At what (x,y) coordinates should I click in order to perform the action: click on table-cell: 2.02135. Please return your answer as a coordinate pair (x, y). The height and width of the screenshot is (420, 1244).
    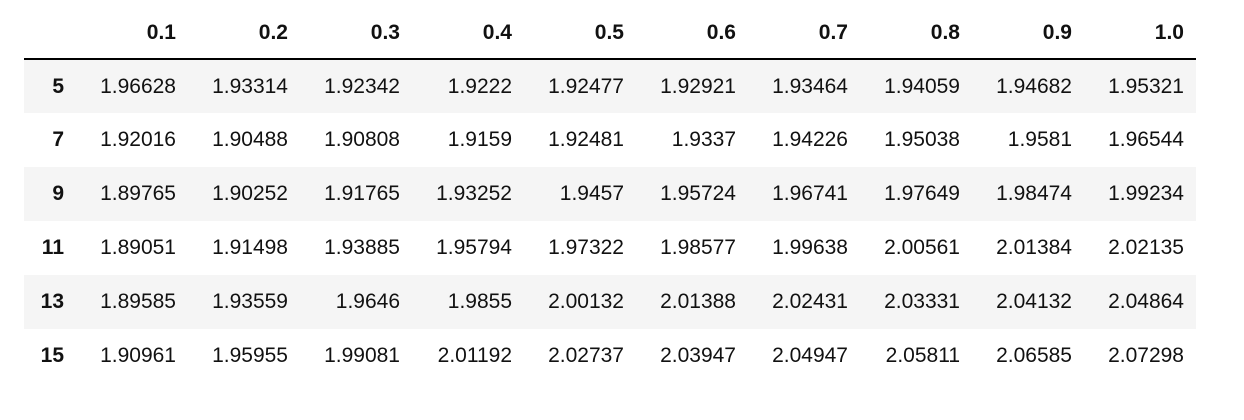
    Looking at the image, I should click on (1146, 247).